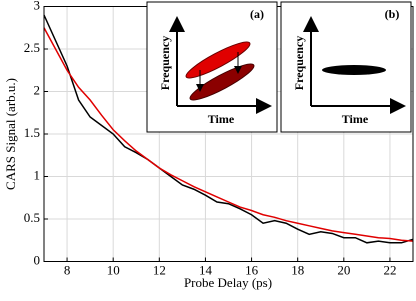 This screenshot has width=416, height=301. What do you see at coordinates (37, 6) in the screenshot?
I see `y-tick-label: 3` at bounding box center [37, 6].